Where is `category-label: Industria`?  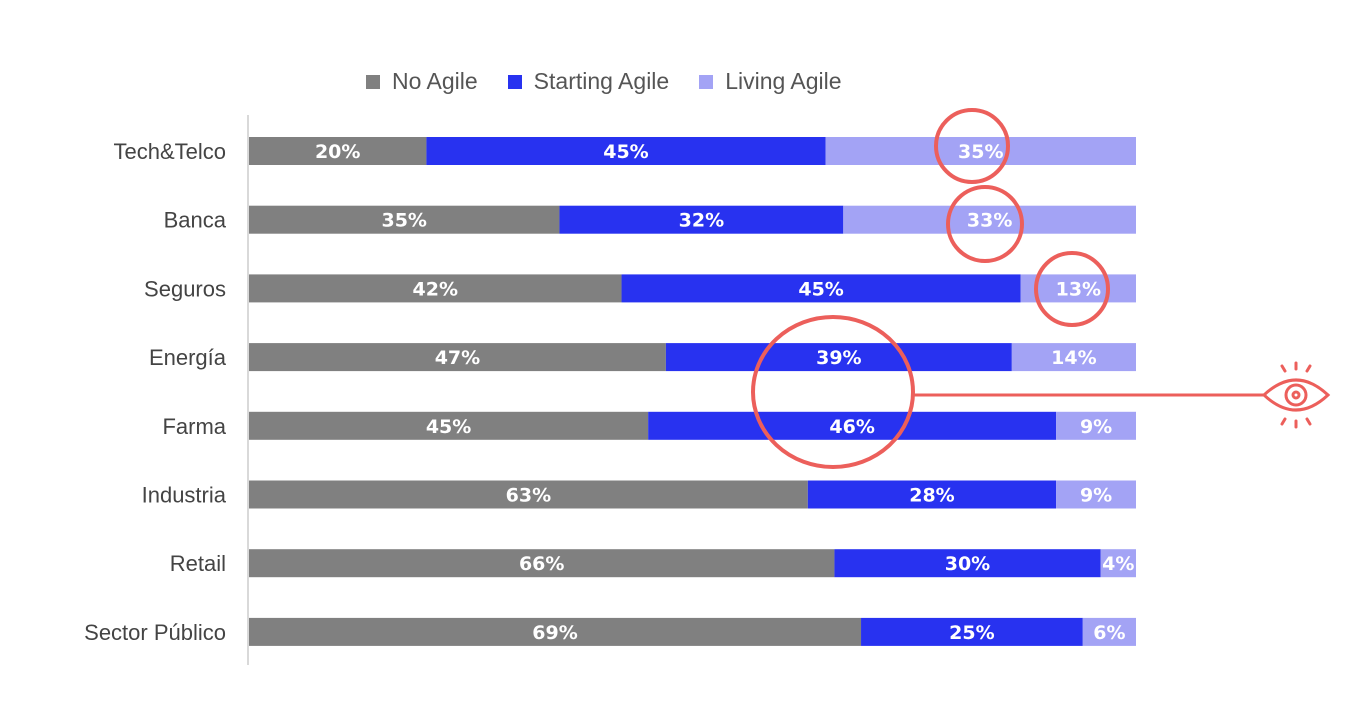
category-label: Industria is located at coordinates (184, 495).